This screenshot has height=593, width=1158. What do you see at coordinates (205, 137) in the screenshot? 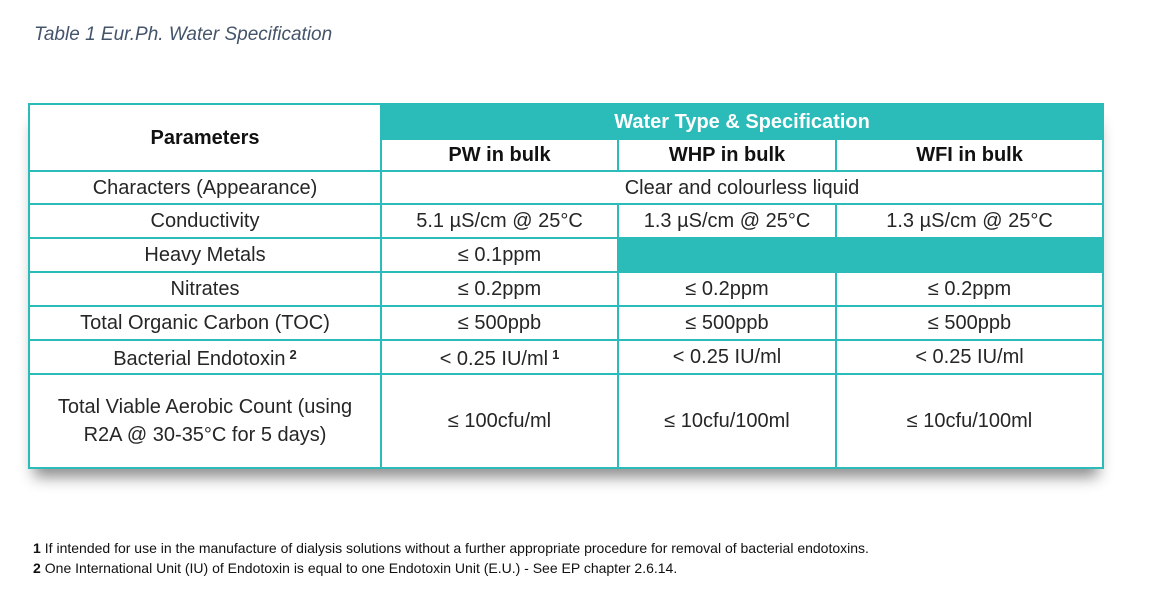
I see `parameters-header: Parameters` at bounding box center [205, 137].